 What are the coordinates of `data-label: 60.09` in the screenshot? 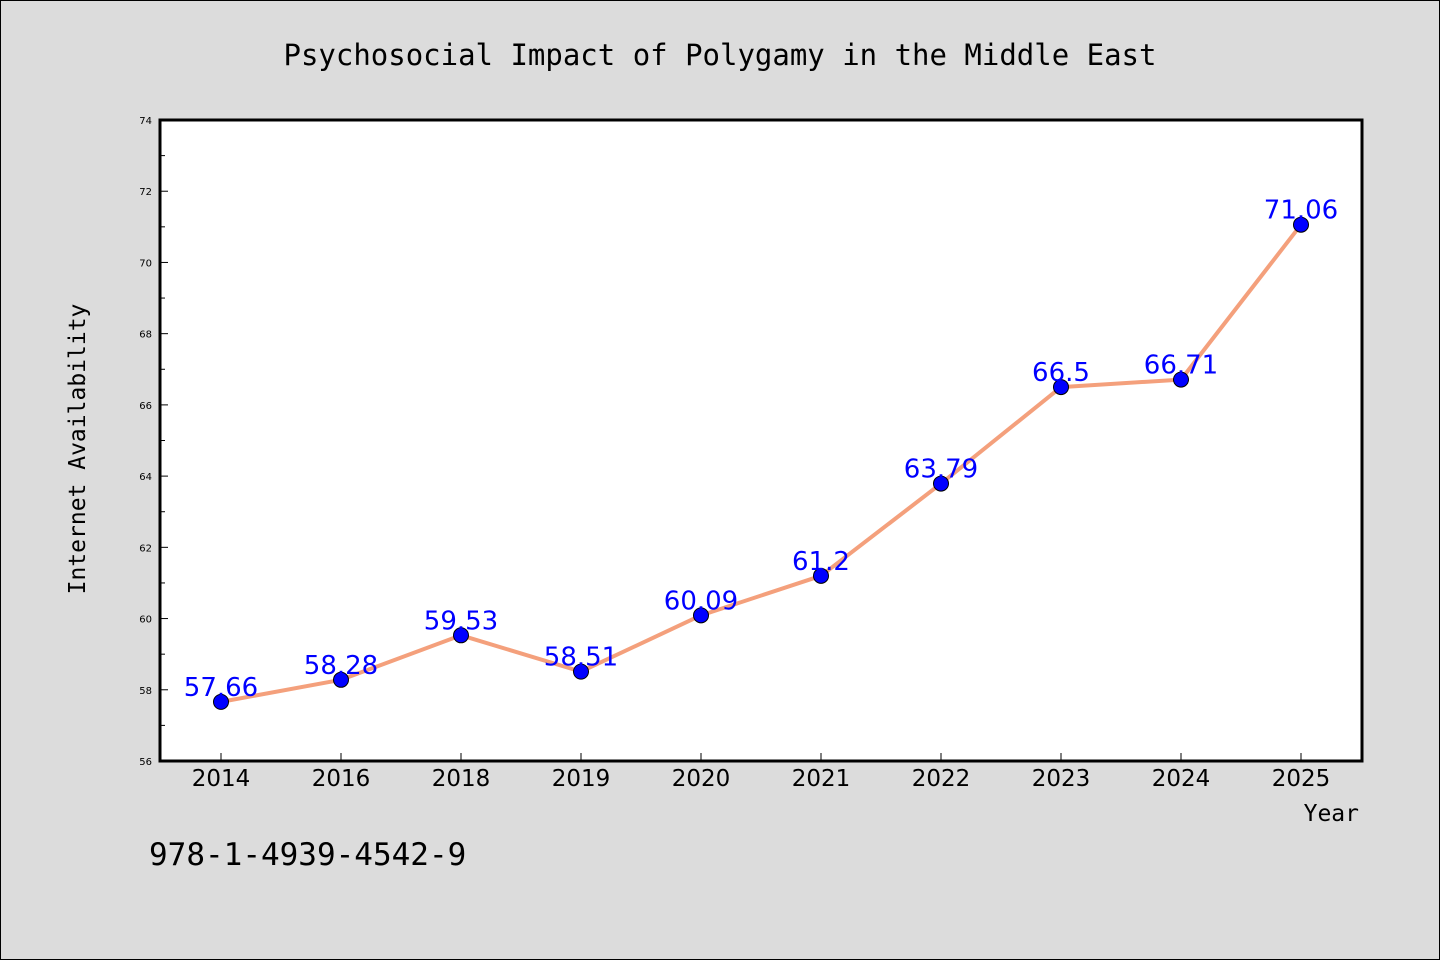 It's located at (701, 601).